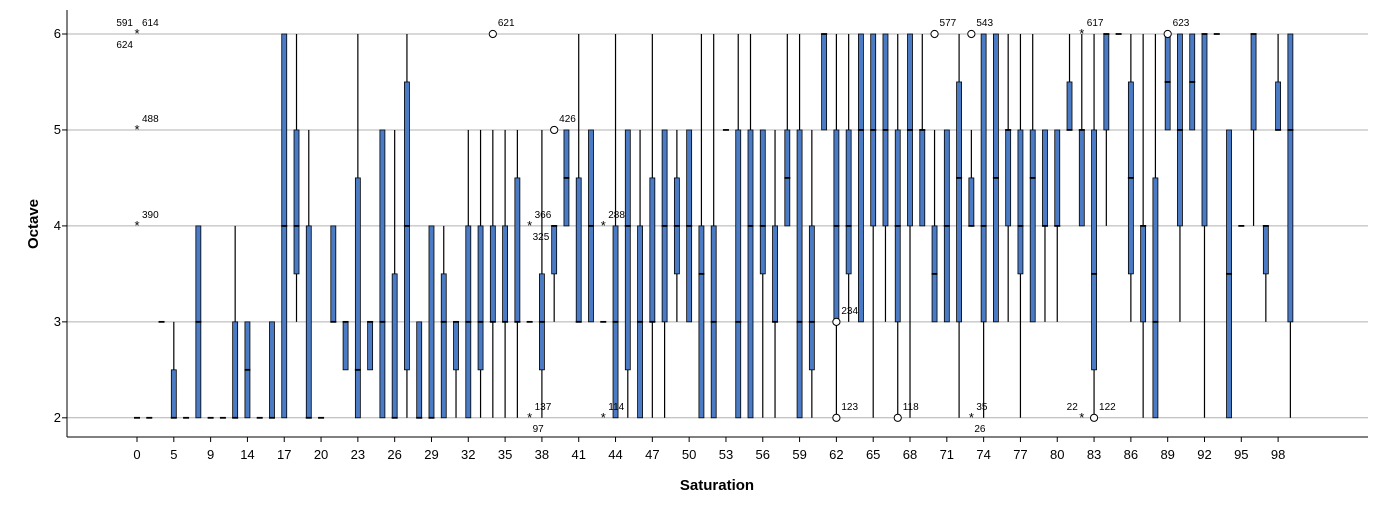 The width and height of the screenshot is (1385, 508). Describe the element at coordinates (543, 215) in the screenshot. I see `outlier-label: 366` at that location.